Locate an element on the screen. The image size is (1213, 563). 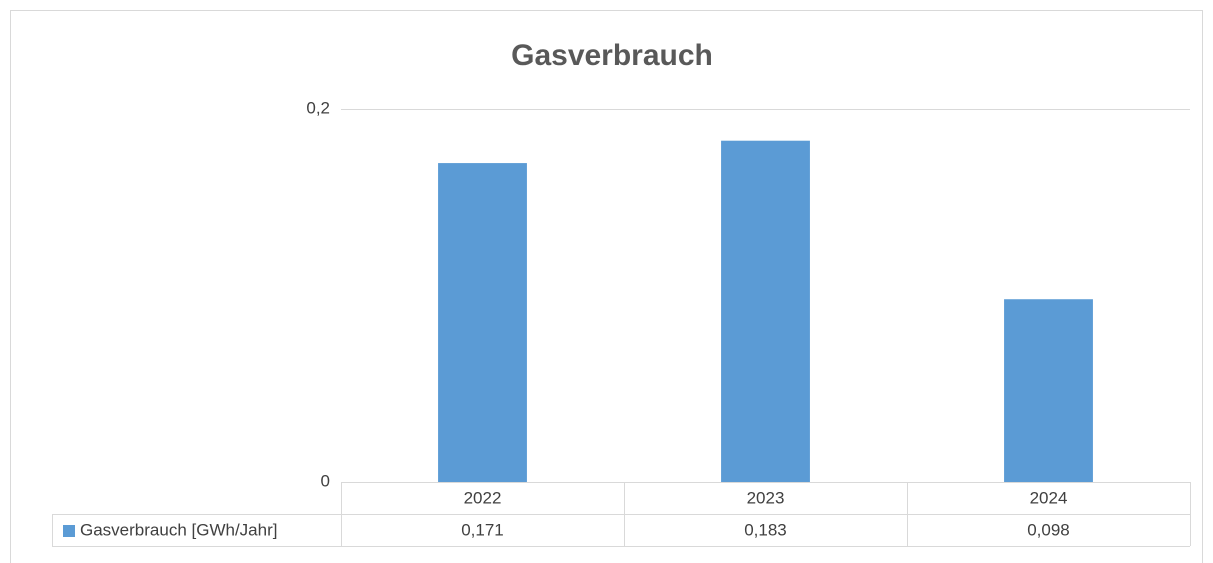
legend-key is located at coordinates (69, 531).